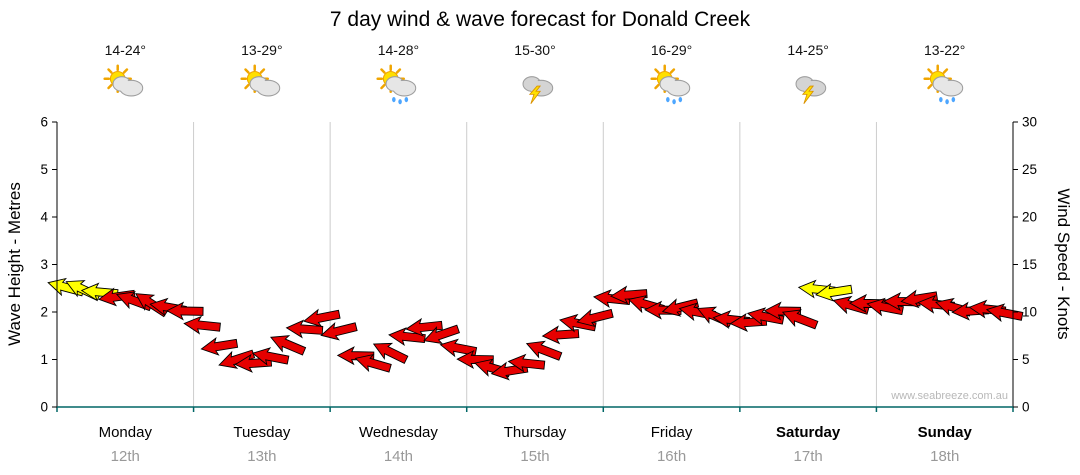 This screenshot has height=475, width=1080. I want to click on day-temp-range: 13-22°, so click(945, 50).